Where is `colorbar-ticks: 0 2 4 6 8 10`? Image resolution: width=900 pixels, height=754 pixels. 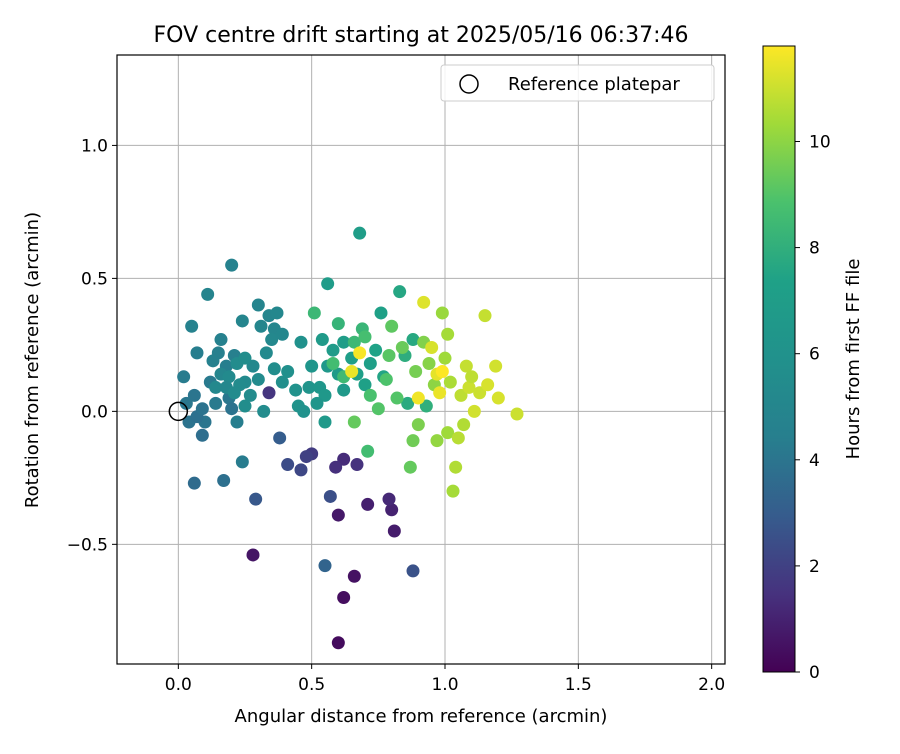
colorbar-ticks: 0 2 4 6 8 10 is located at coordinates (813, 407).